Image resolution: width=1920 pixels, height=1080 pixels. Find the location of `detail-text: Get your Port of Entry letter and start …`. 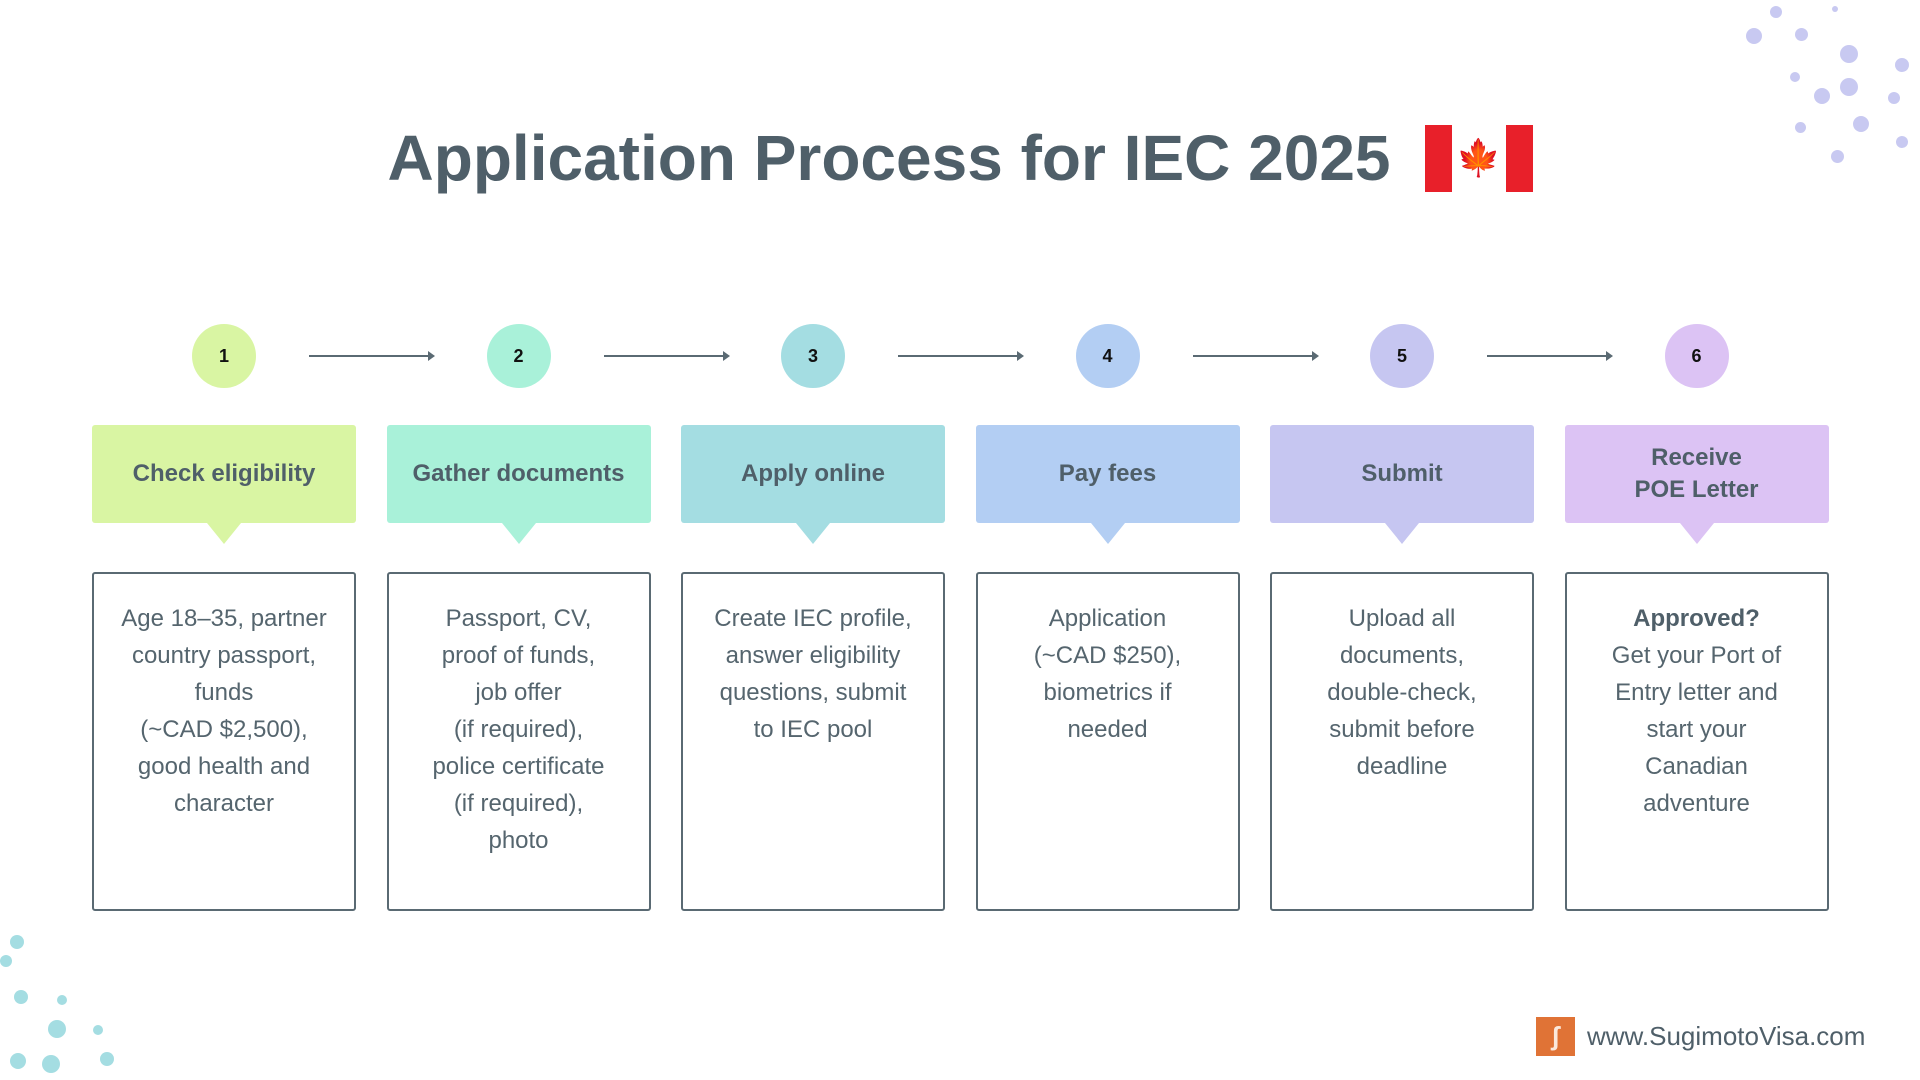

detail-text: Get your Port of Entry letter and start … is located at coordinates (1696, 729).